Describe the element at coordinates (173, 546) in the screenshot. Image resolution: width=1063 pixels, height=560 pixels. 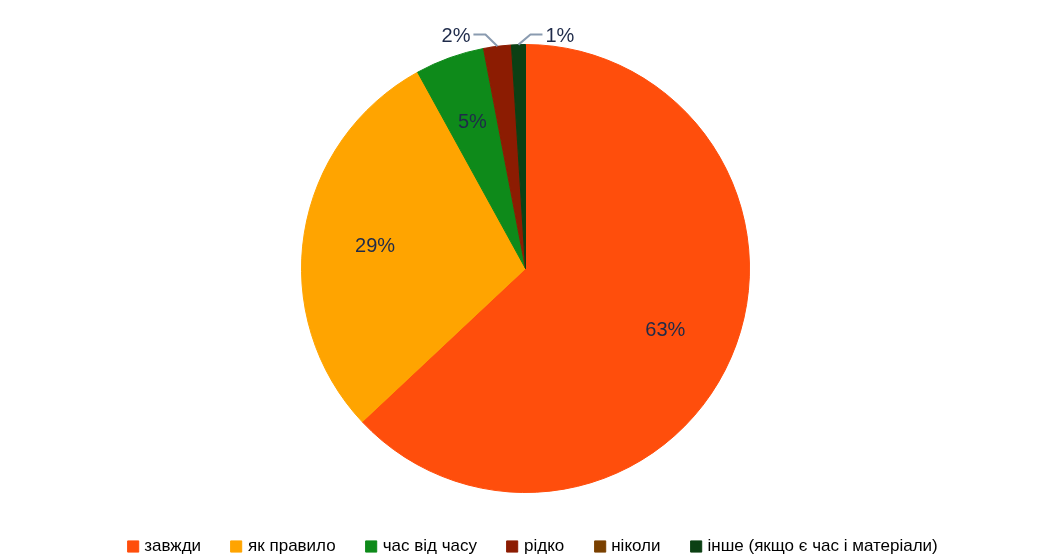
I see `legend-label: завжди` at that location.